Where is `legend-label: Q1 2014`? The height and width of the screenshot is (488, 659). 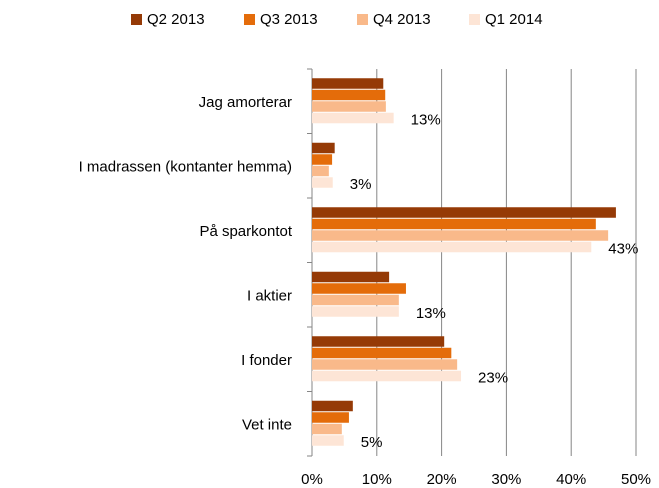 legend-label: Q1 2014 is located at coordinates (514, 19).